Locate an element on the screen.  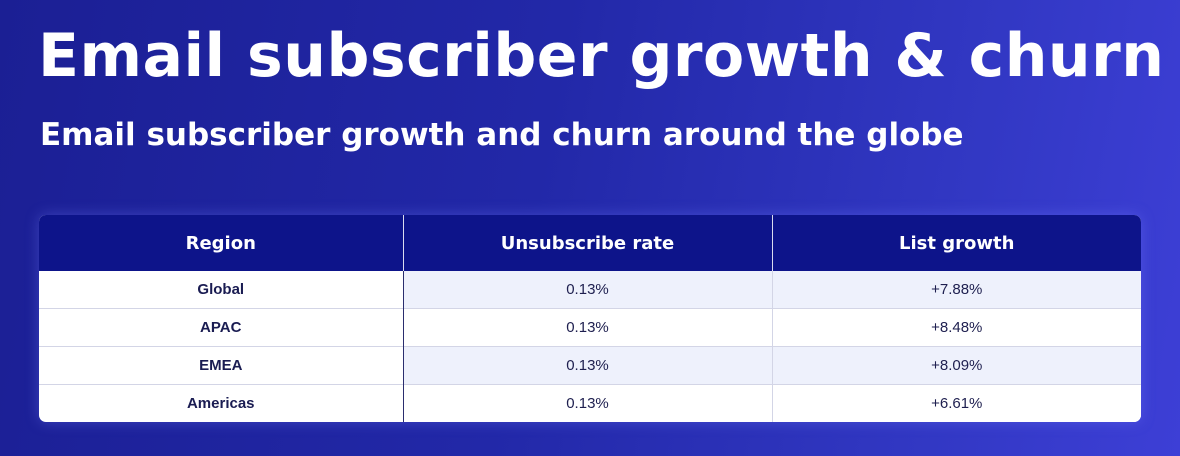
column-header-region: Region is located at coordinates (221, 243).